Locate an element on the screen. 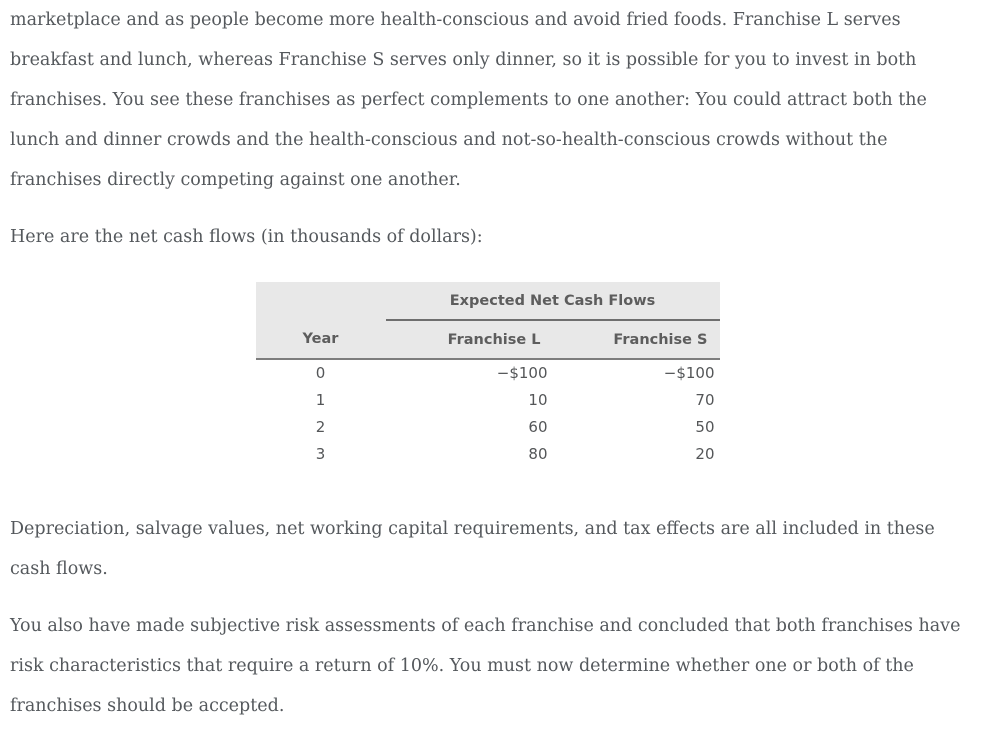  table-row: 0 −$100 −$100 is located at coordinates (488, 372).